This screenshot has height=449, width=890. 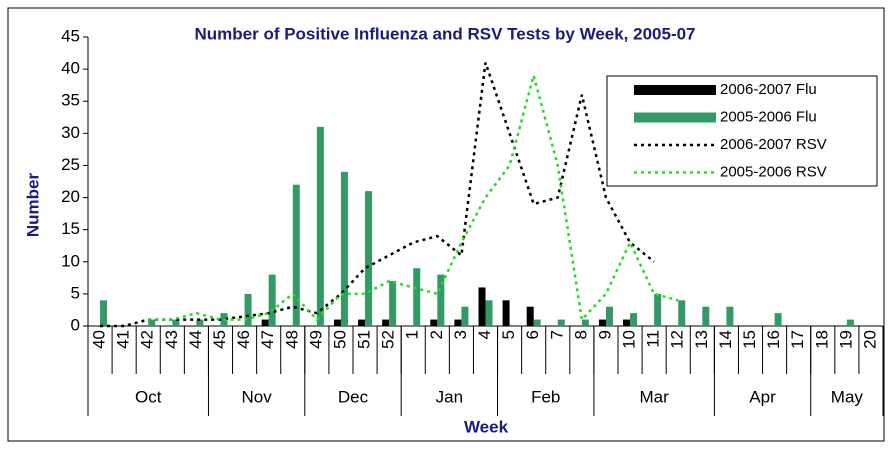 What do you see at coordinates (75, 292) in the screenshot?
I see `y-tick-label: 5` at bounding box center [75, 292].